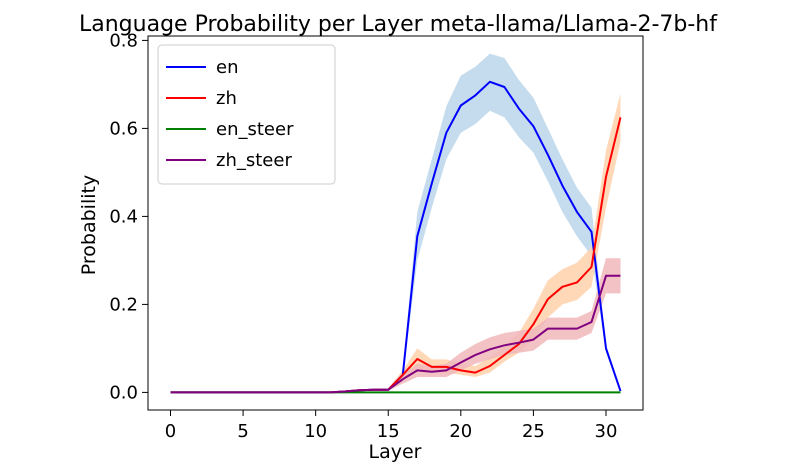  I want to click on legend-label-zh: zh, so click(226, 98).